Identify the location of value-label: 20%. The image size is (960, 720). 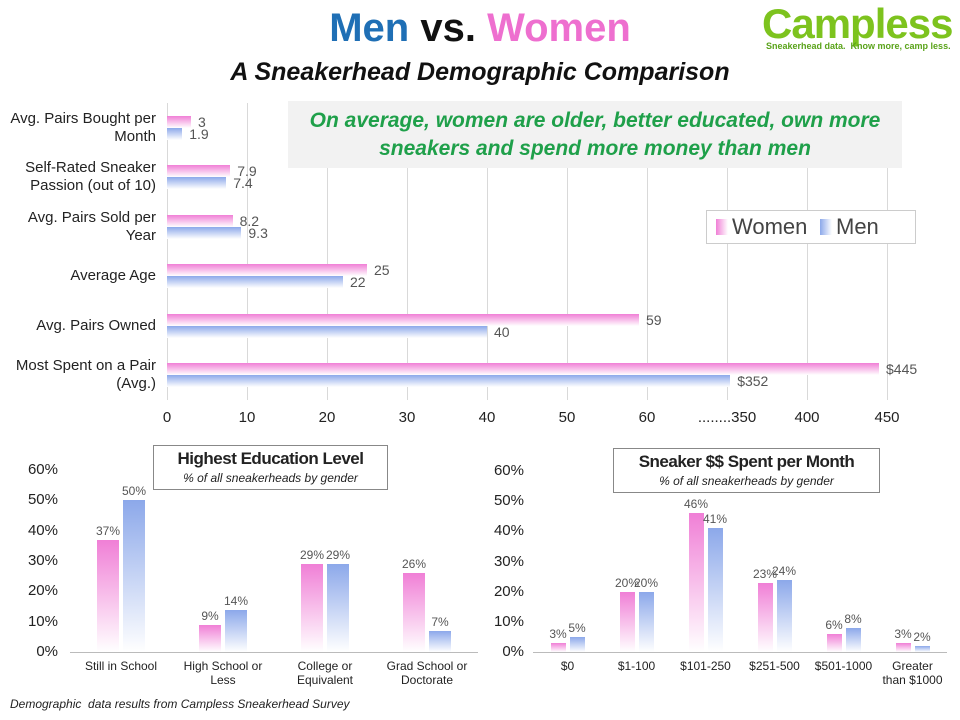
(627, 582).